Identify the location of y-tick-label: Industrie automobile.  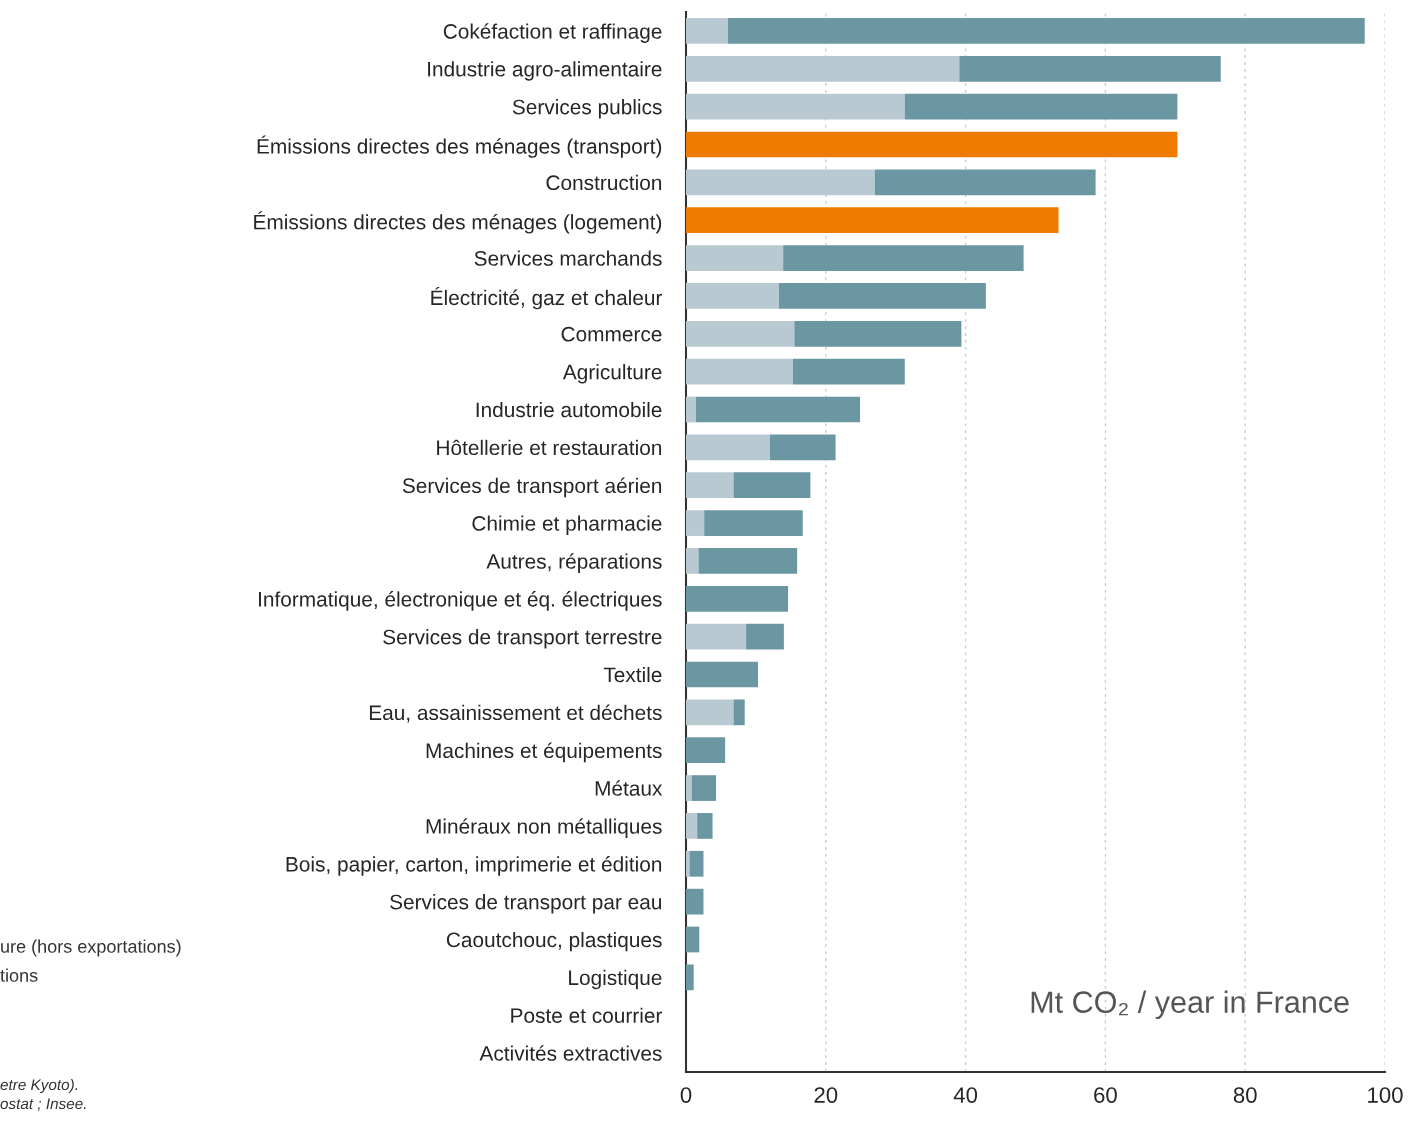
(569, 409).